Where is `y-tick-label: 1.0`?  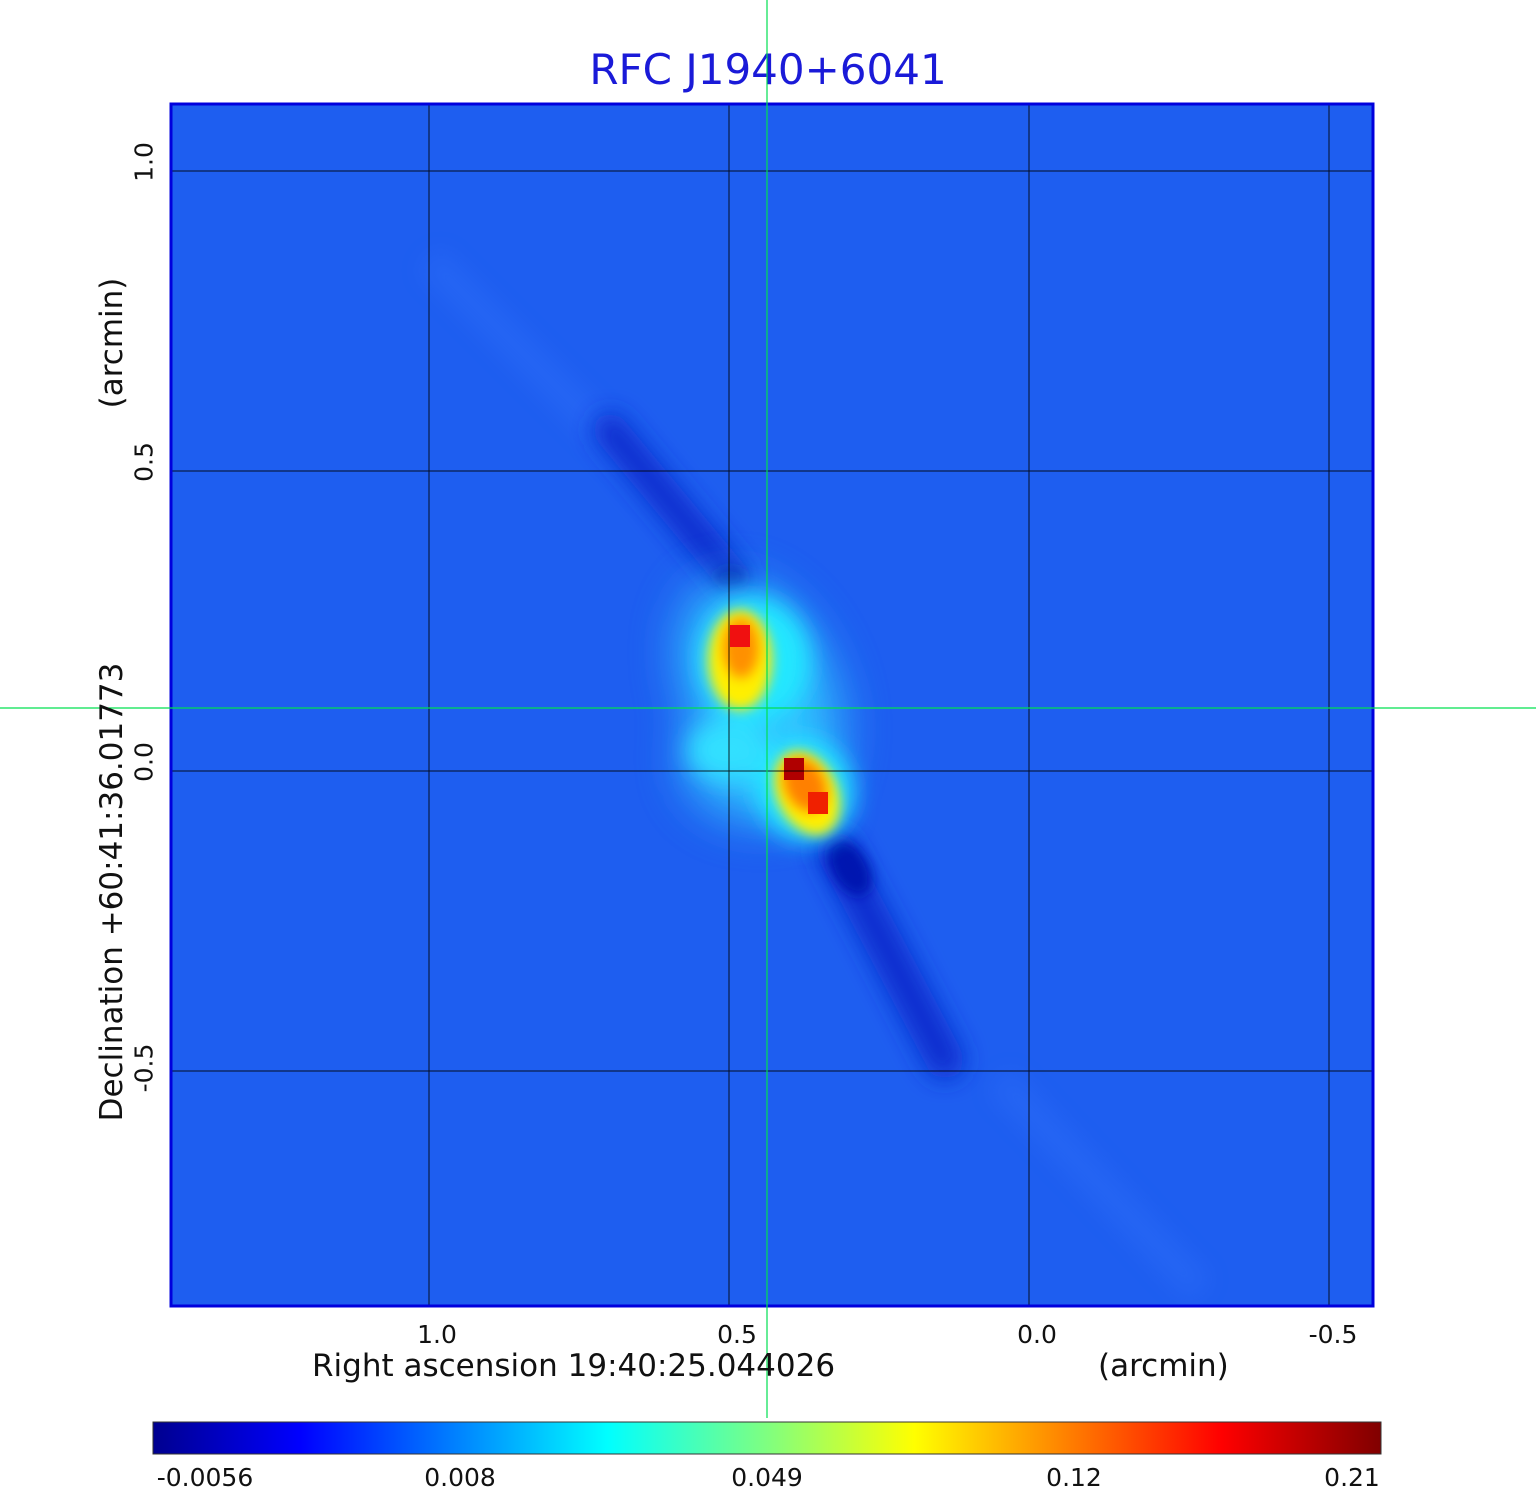 y-tick-label: 1.0 is located at coordinates (144, 162).